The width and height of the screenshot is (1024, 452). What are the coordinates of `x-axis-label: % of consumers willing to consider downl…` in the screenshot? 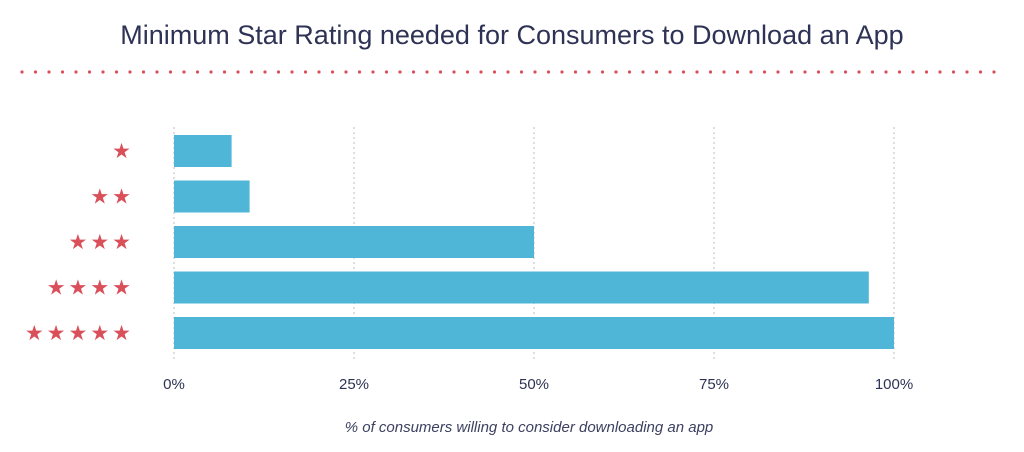 It's located at (529, 427).